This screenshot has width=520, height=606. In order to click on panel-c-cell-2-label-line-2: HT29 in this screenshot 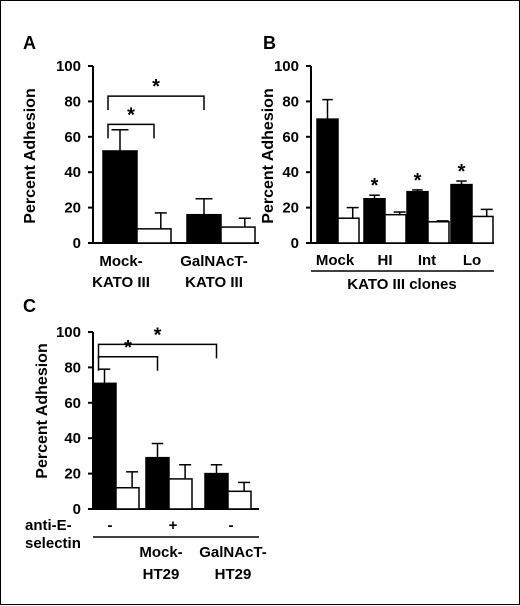, I will do `click(233, 574)`.